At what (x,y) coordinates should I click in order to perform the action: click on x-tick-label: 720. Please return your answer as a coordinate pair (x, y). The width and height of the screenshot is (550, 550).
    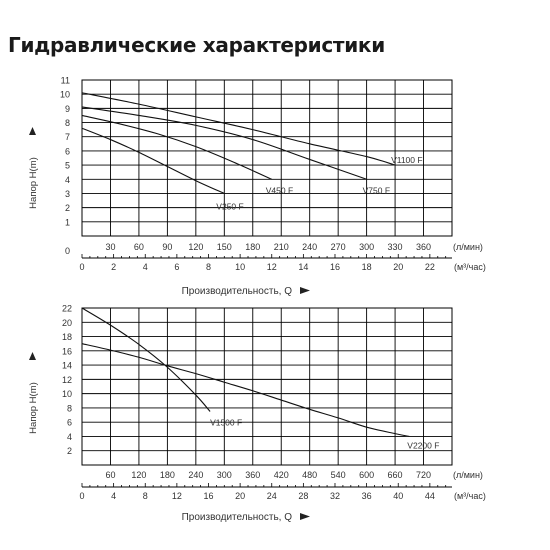
    Looking at the image, I should click on (423, 475).